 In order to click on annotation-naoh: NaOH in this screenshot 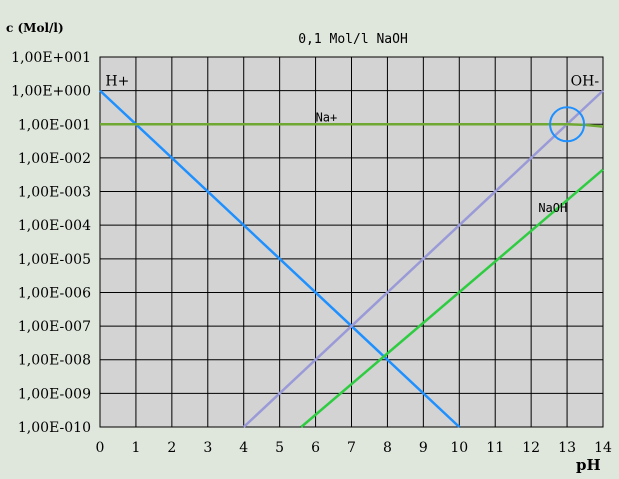, I will do `click(552, 208)`.